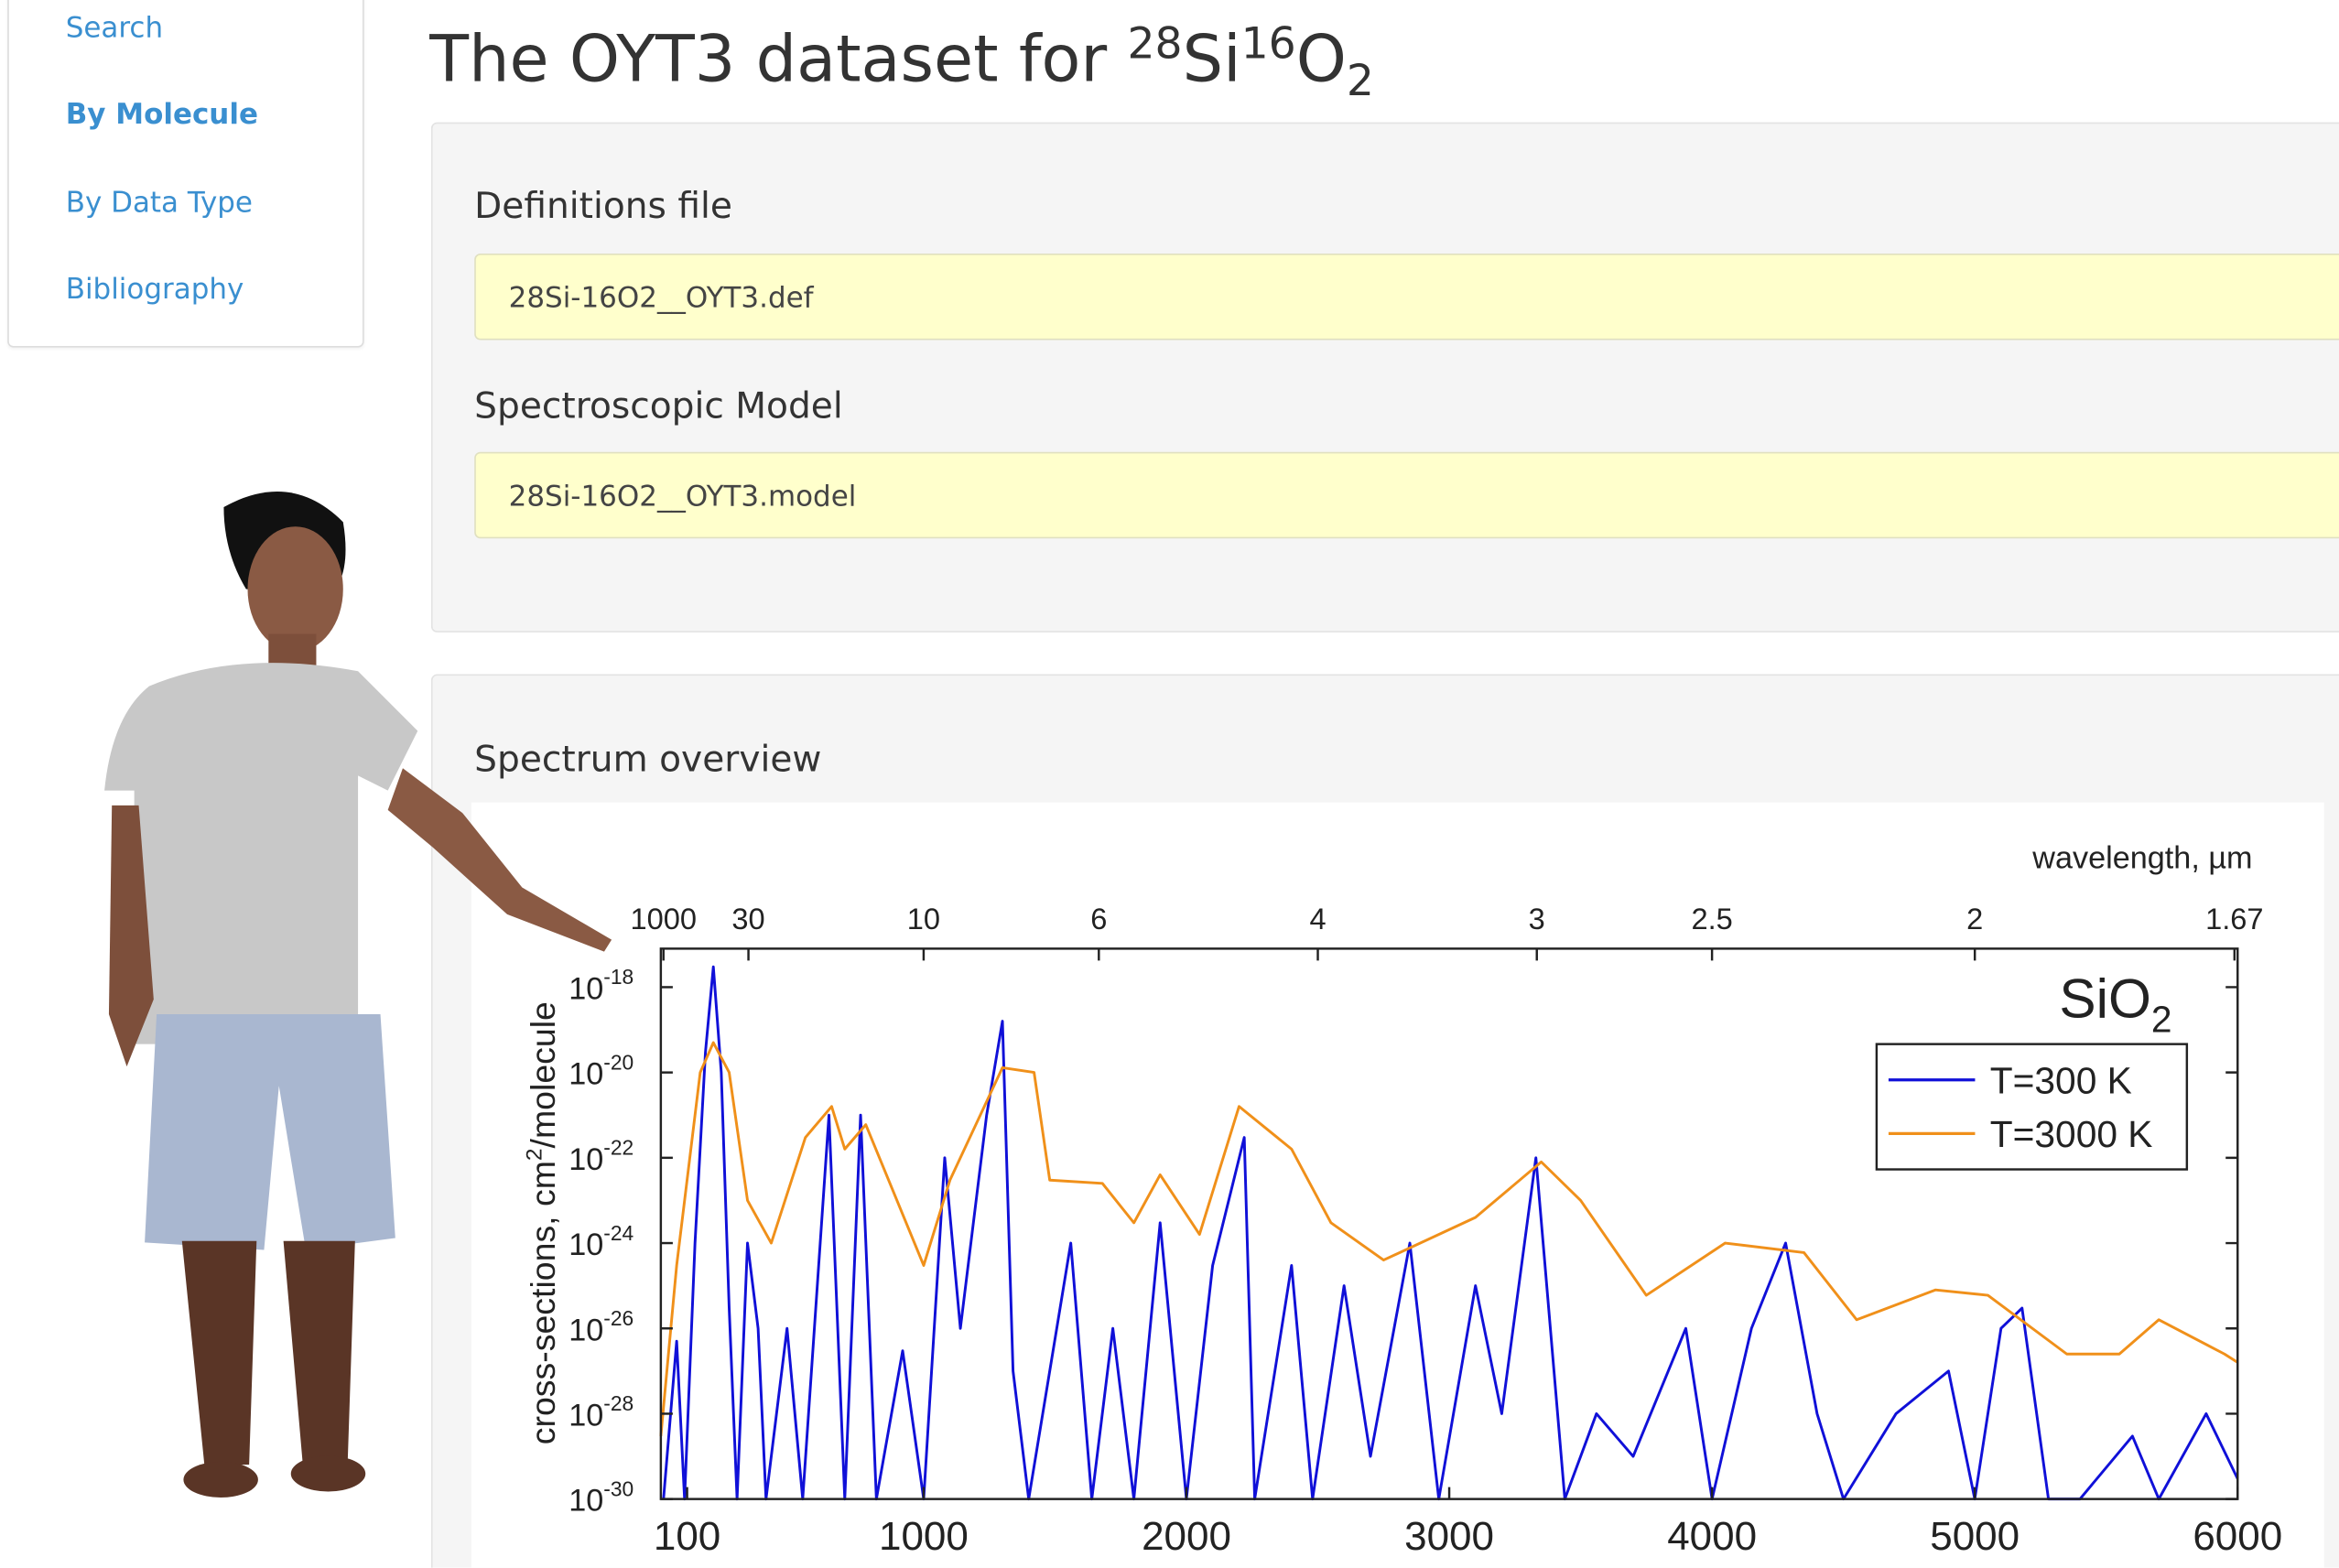  I want to click on annotation-sub: 2, so click(2161, 1020).